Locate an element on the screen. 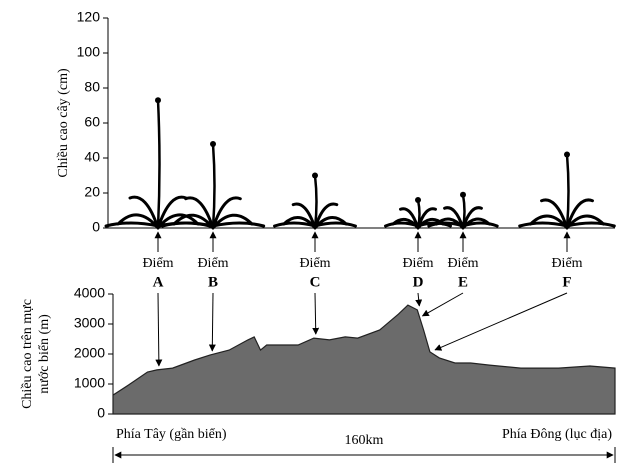 This screenshot has width=629, height=473. y-axis-title: Chiều cao cây (cm) is located at coordinates (63, 123).